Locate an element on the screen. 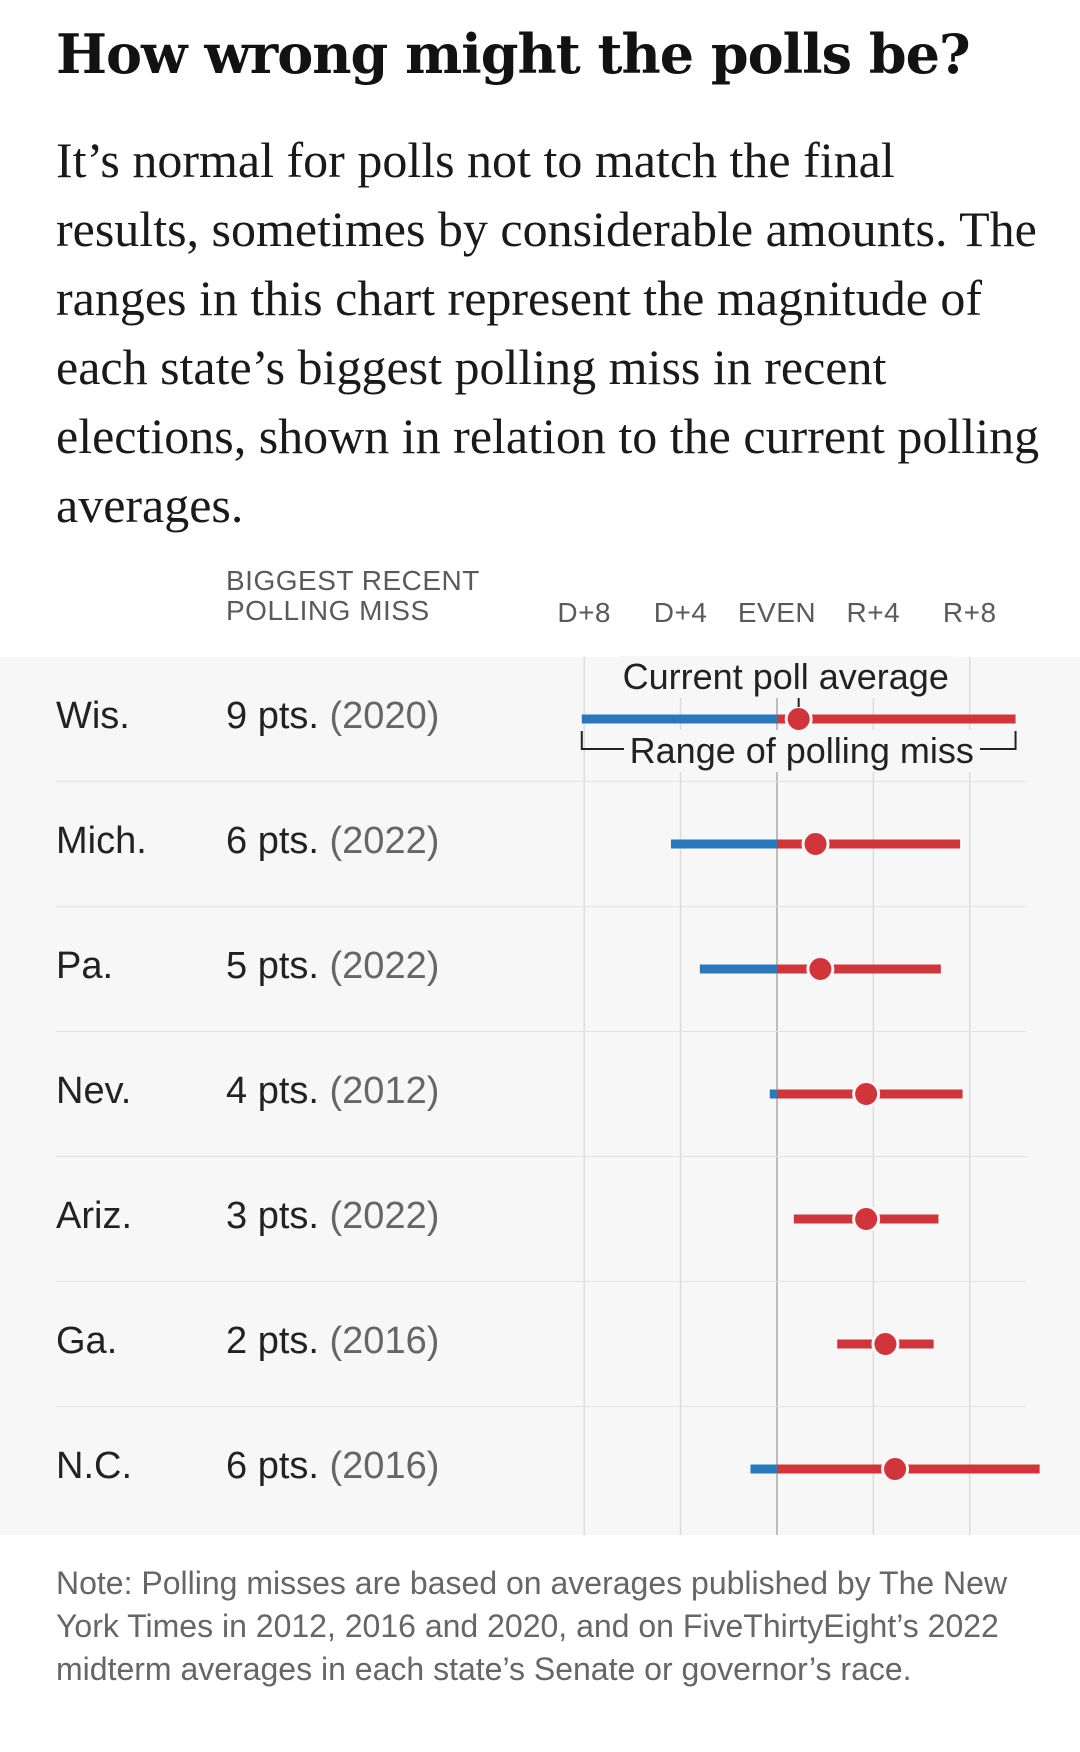 Image resolution: width=1080 pixels, height=1752 pixels. x-tick-label: R+8 is located at coordinates (969, 612).